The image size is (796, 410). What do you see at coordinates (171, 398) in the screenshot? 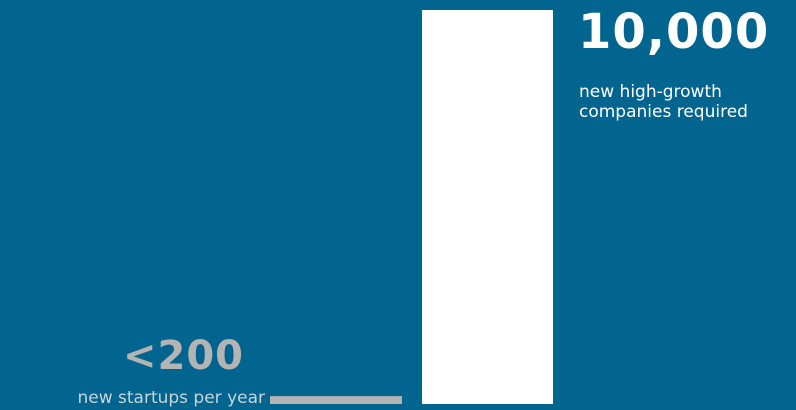
I see `caption-label-small: new startups per year` at bounding box center [171, 398].